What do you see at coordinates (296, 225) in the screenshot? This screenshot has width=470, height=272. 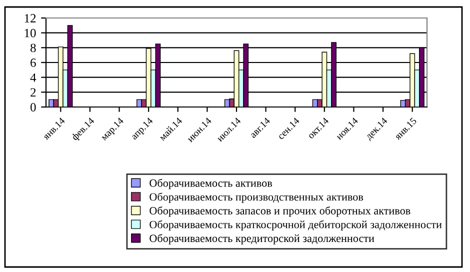 I see `legend-label: Оборачиваемость краткосрочной дебиторской задолженности` at bounding box center [296, 225].